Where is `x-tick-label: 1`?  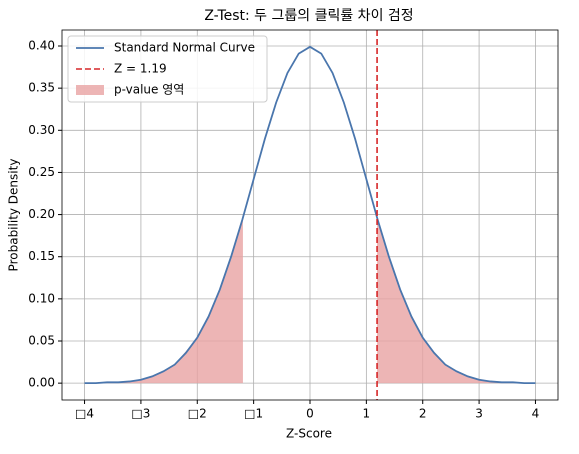
x-tick-label: 1 is located at coordinates (367, 414).